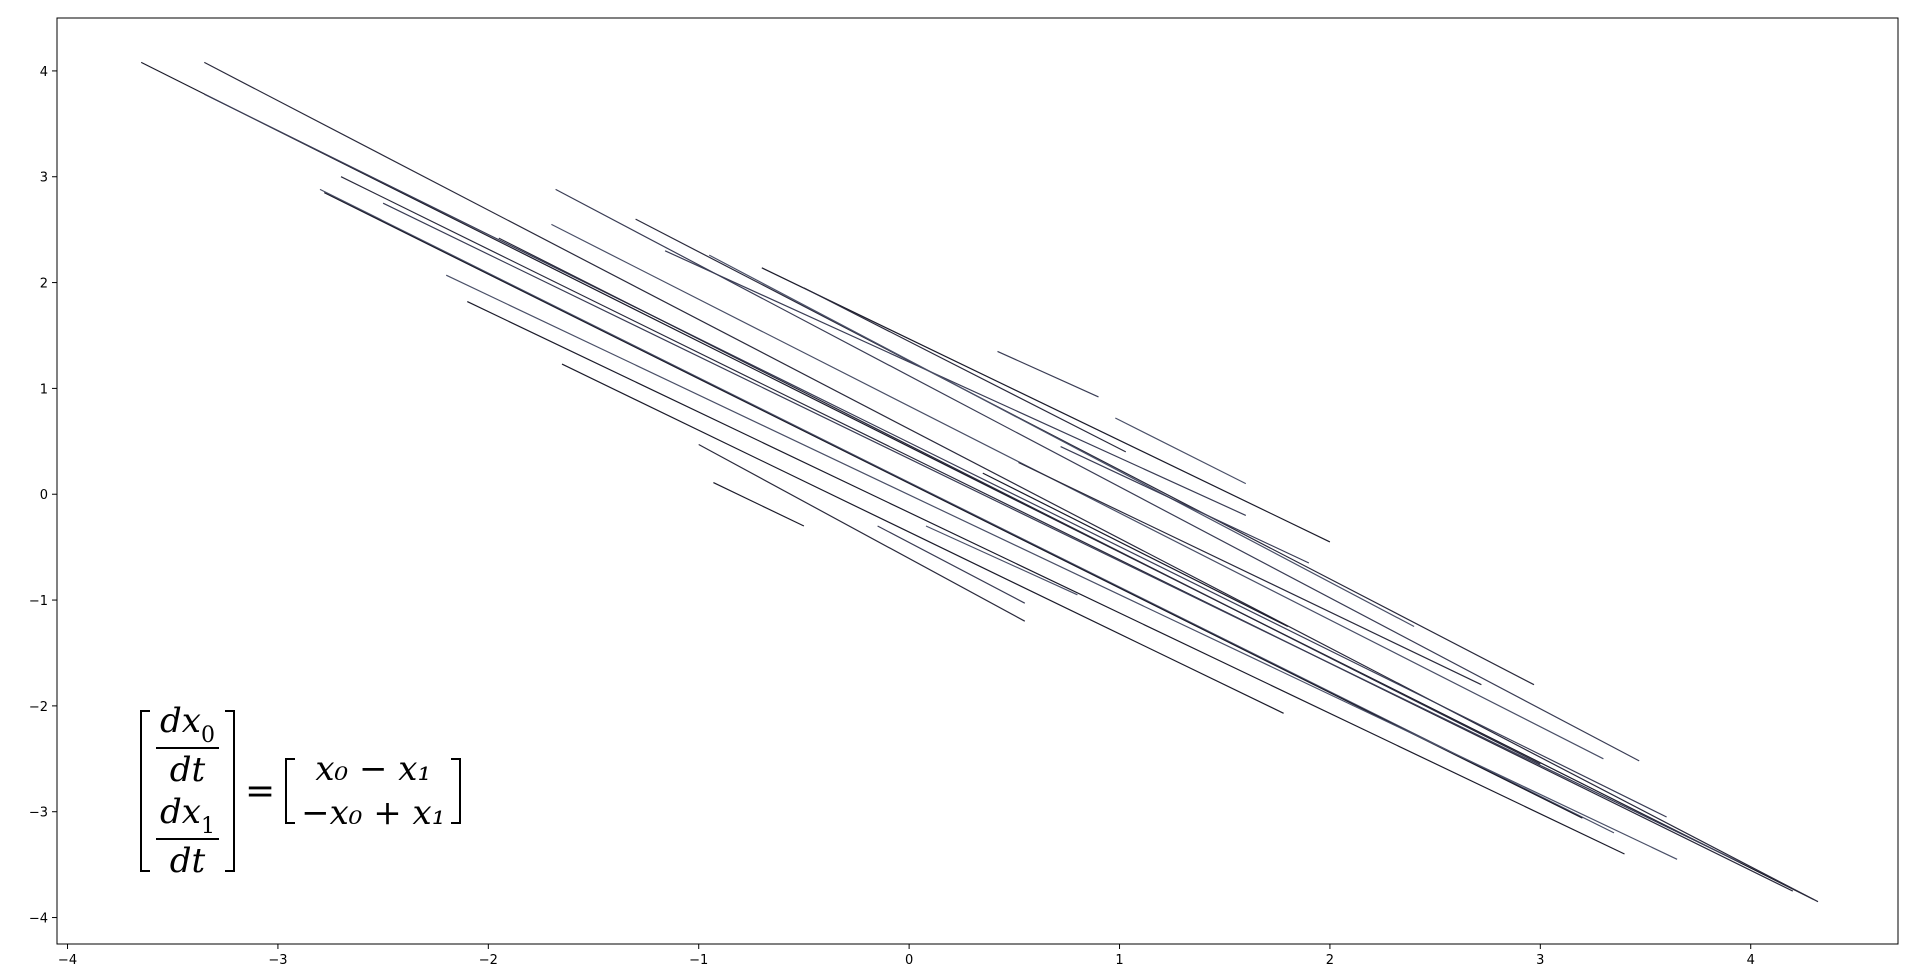 Image resolution: width=1920 pixels, height=977 pixels. What do you see at coordinates (44, 178) in the screenshot?
I see `y-tick-label: 3` at bounding box center [44, 178].